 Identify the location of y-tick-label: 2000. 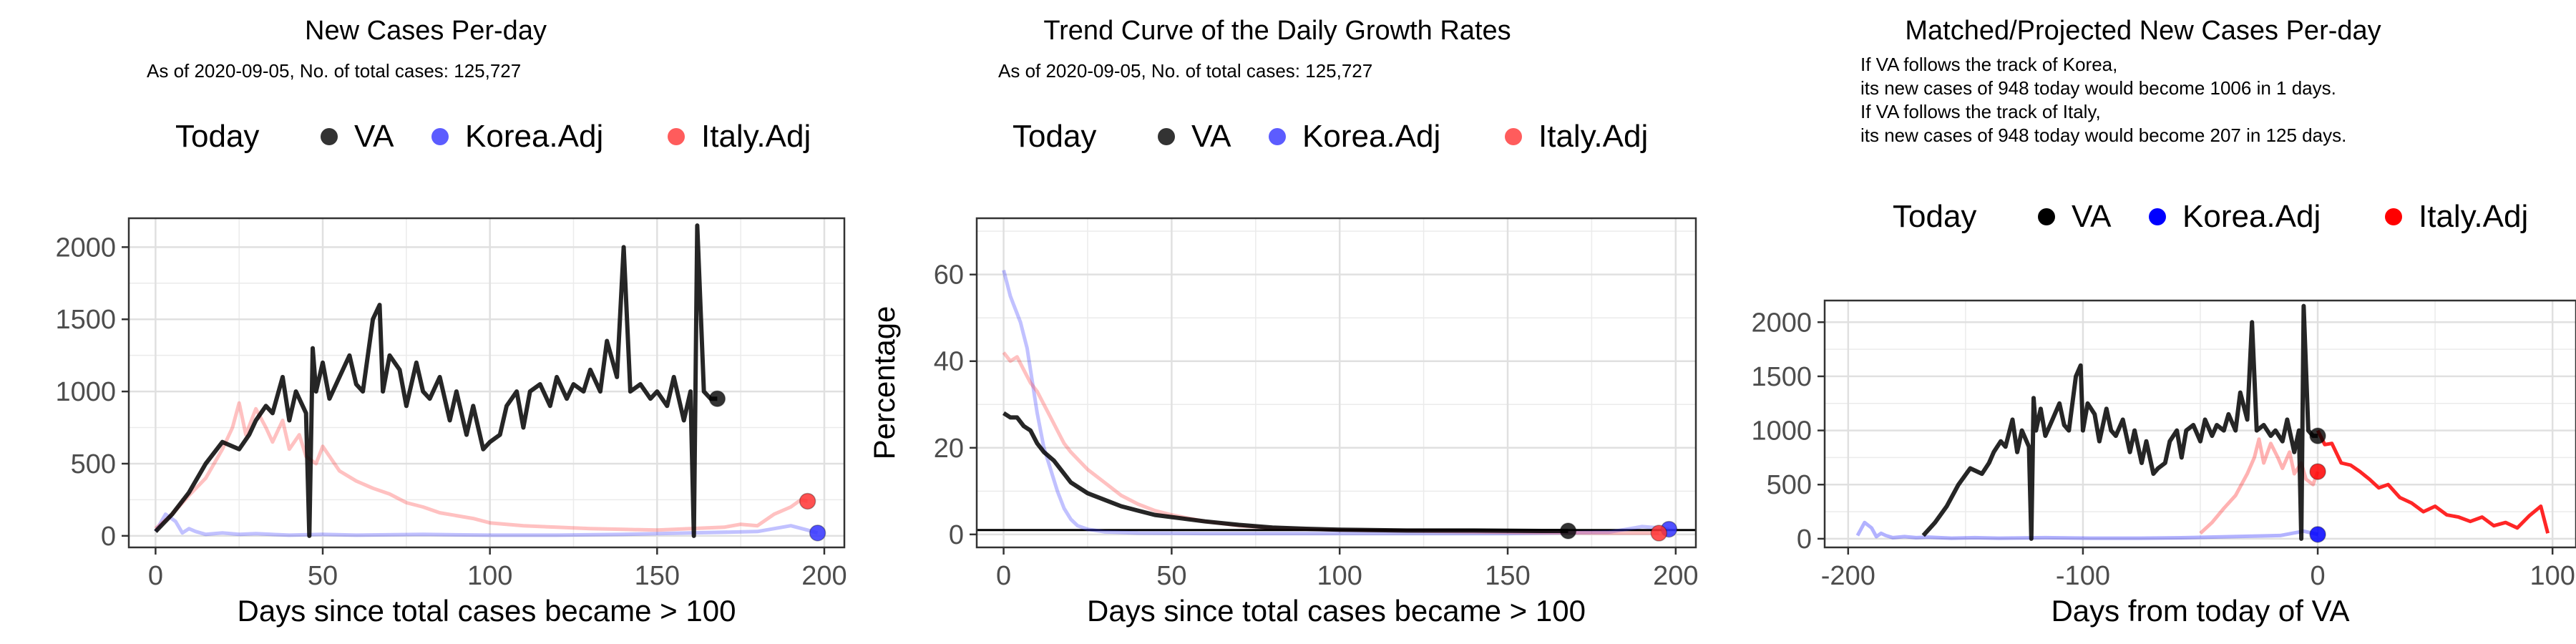
(1781, 323).